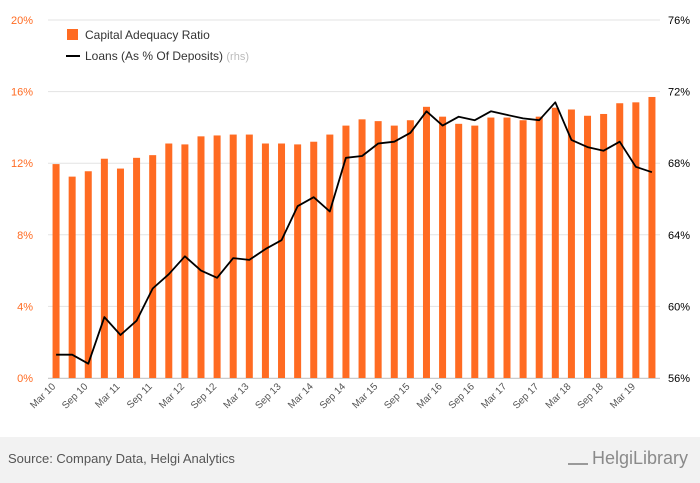 The width and height of the screenshot is (700, 483). I want to click on brand-logo: HelgiLibrary, so click(627, 458).